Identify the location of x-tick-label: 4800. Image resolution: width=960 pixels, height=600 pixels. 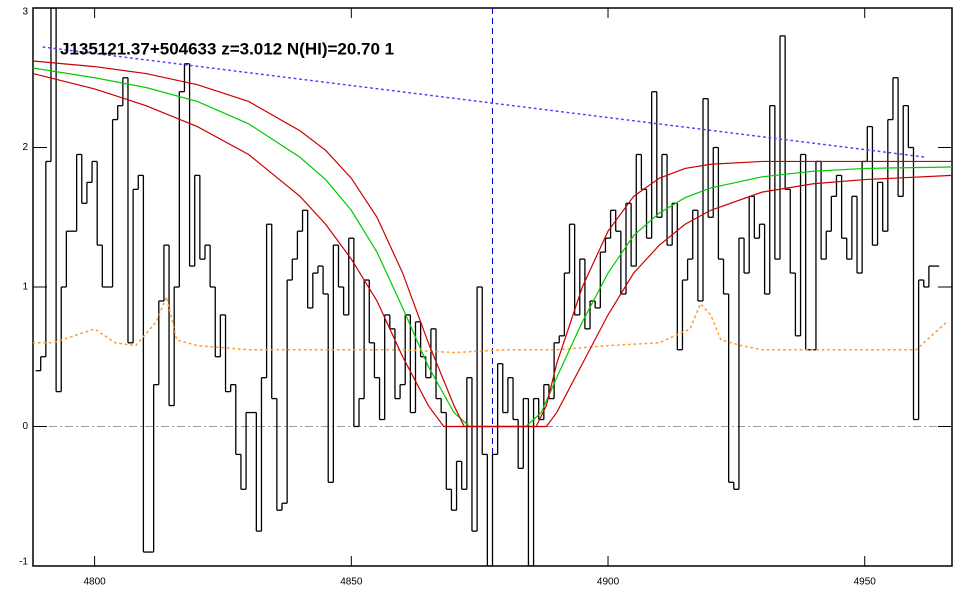
(94, 582).